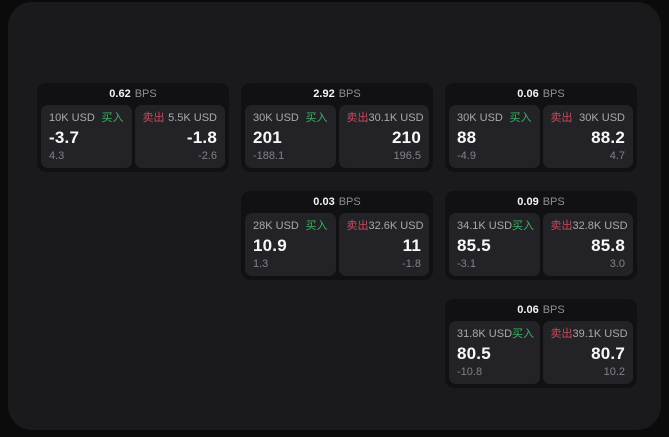 The image size is (669, 437). I want to click on sell-price: 80.7, so click(608, 354).